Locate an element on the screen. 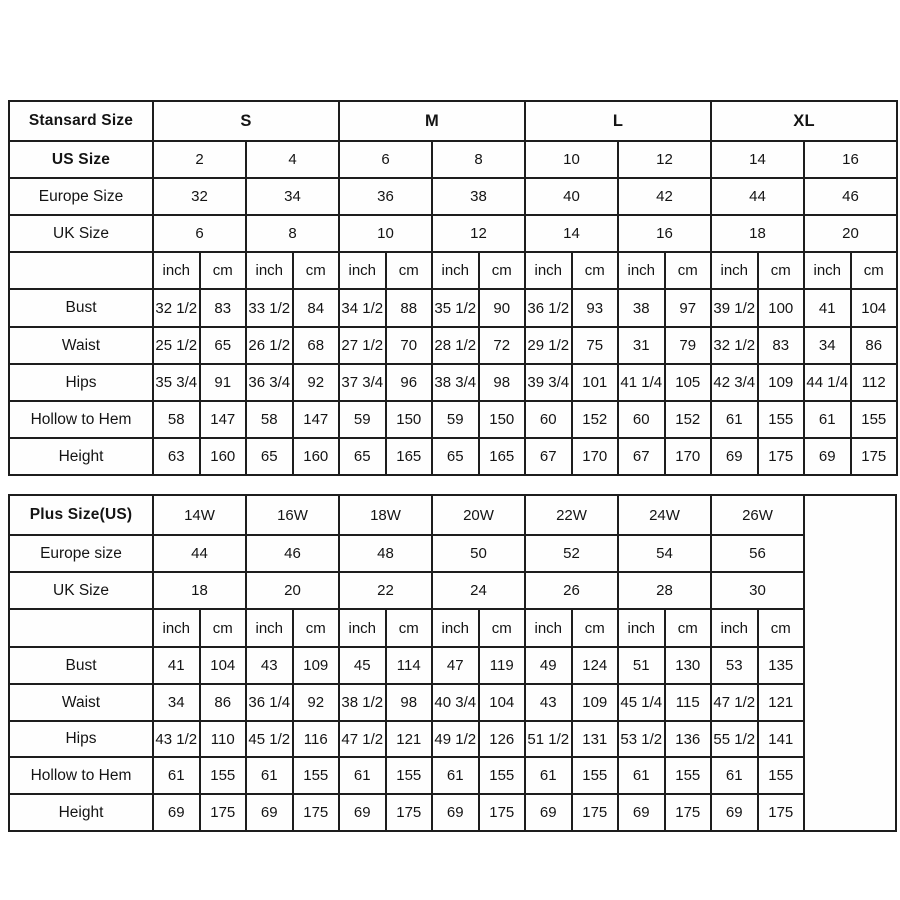  value-cell: 75 is located at coordinates (594, 345).